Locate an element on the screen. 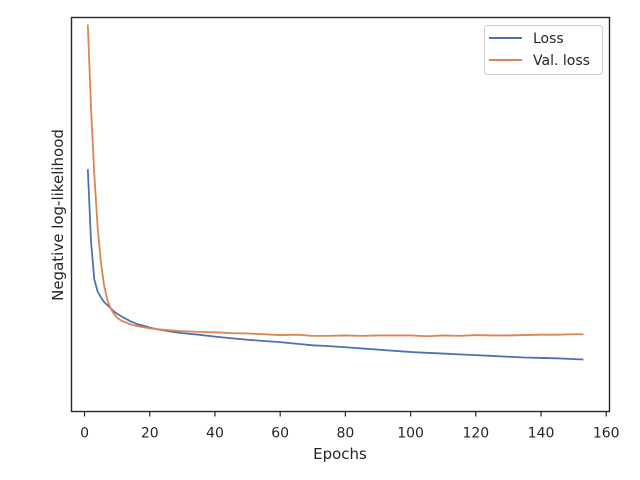 The height and width of the screenshot is (480, 640). x-tick-label: 140 is located at coordinates (541, 434).